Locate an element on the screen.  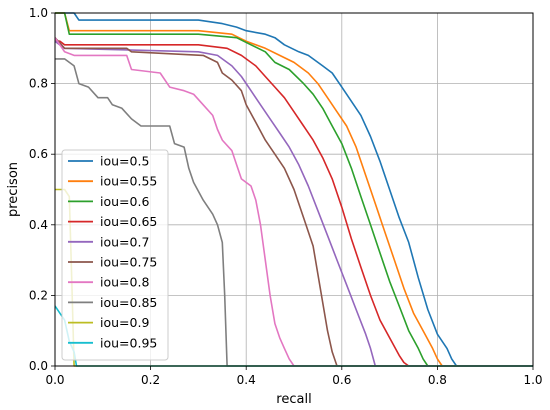
x-tick-label: 0.4 is located at coordinates (246, 380).